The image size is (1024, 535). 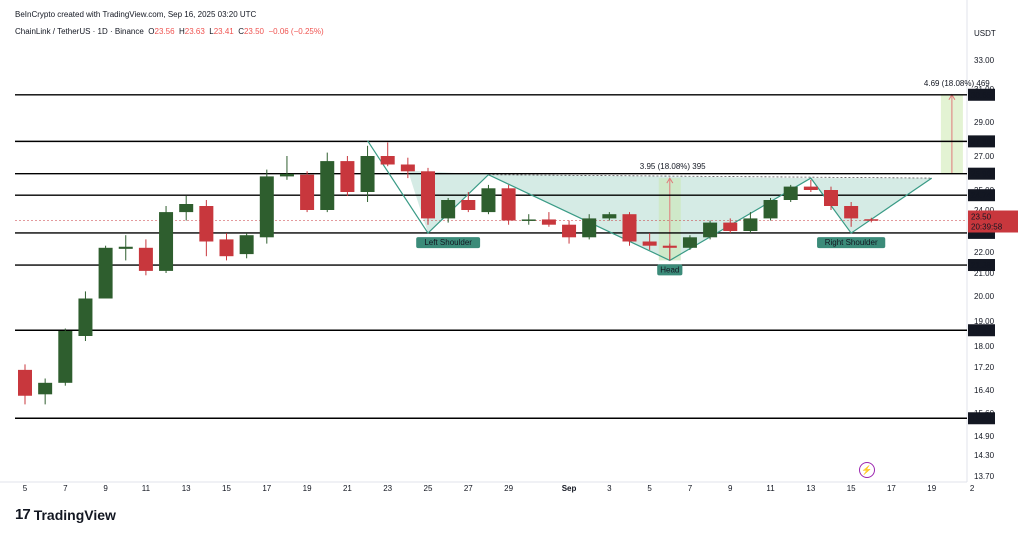 I want to click on y-tick-label: 33.00, so click(x=984, y=60).